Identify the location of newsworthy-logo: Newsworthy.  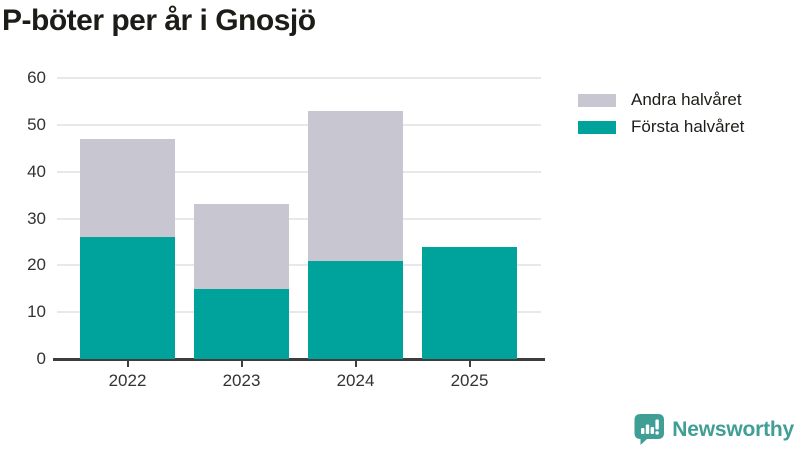
(714, 429).